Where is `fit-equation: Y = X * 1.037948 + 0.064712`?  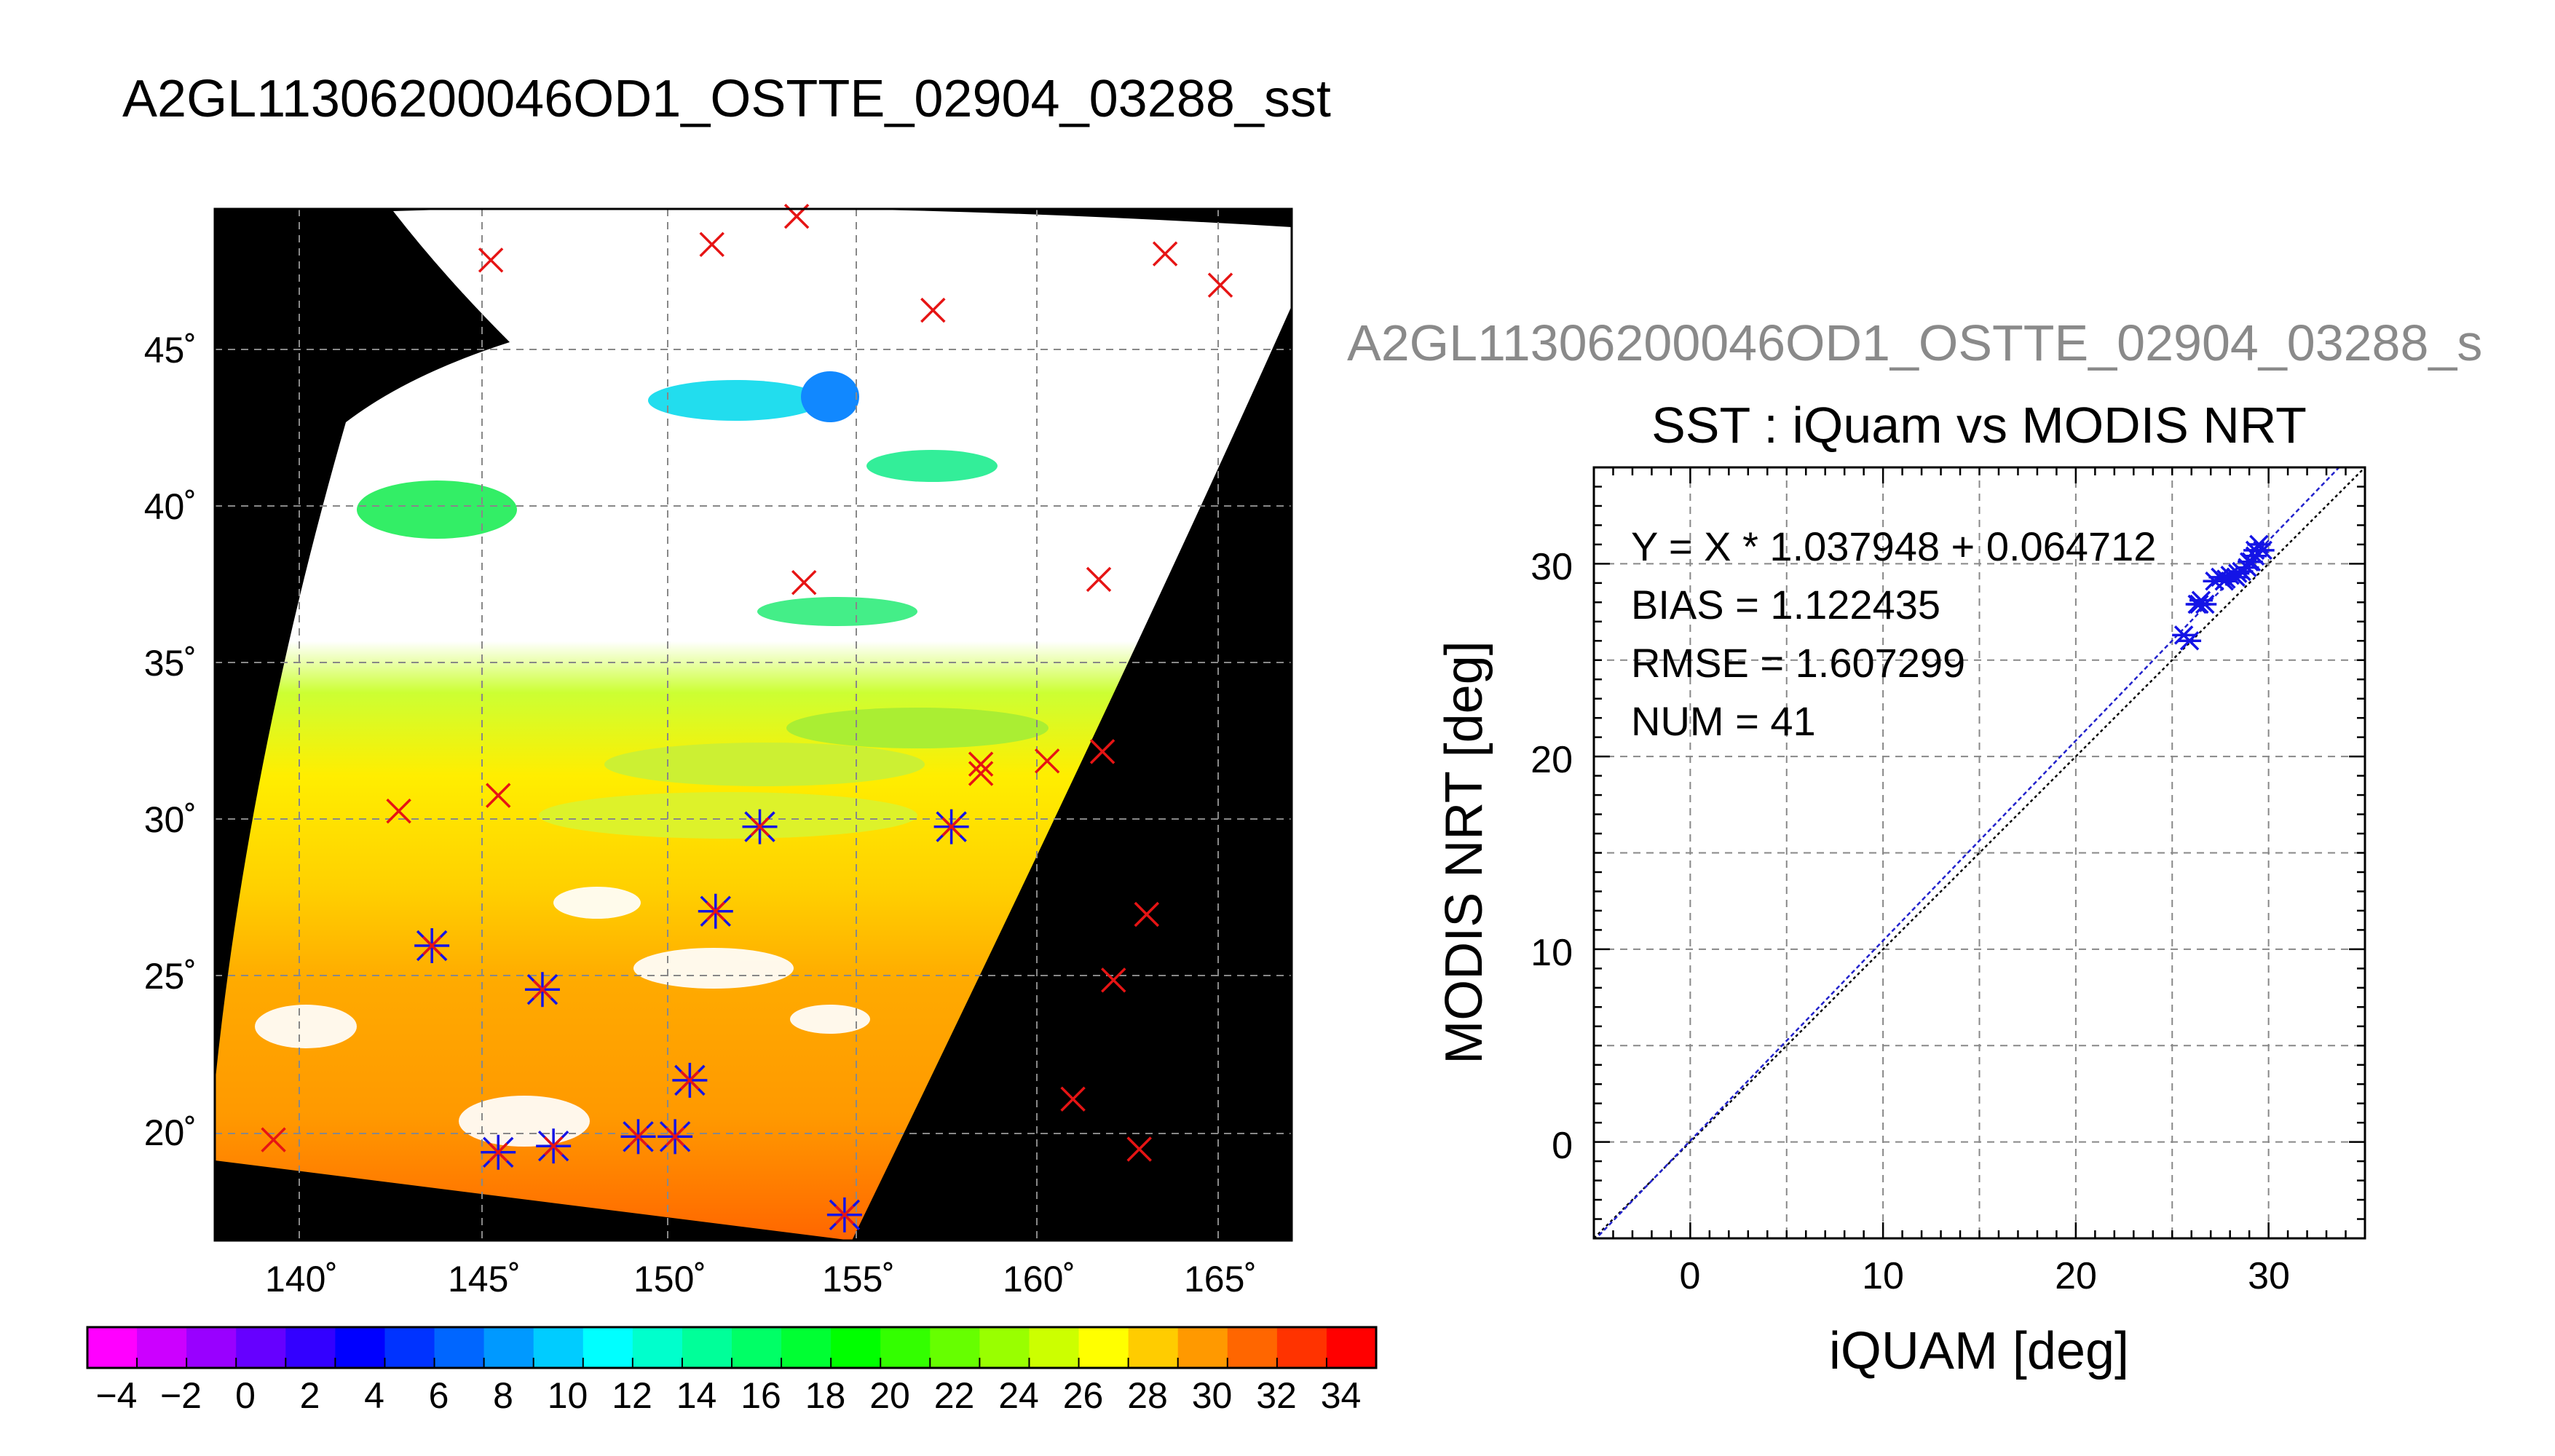
fit-equation: Y = X * 1.037948 + 0.064712 is located at coordinates (1893, 546).